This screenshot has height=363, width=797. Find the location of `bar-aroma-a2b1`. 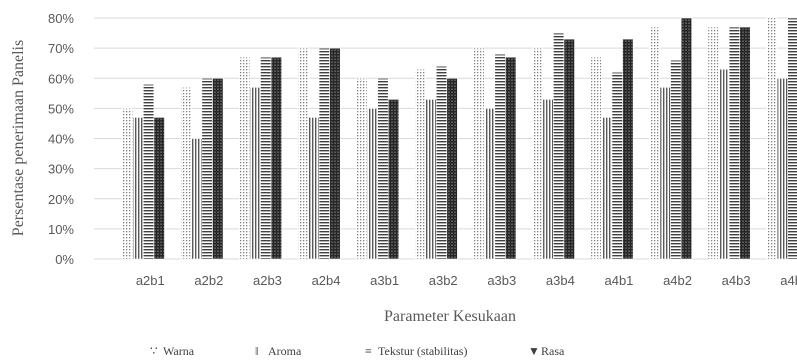

bar-aroma-a2b1 is located at coordinates (138, 188).